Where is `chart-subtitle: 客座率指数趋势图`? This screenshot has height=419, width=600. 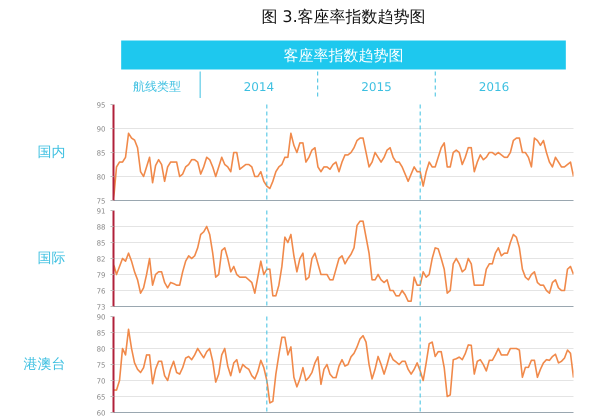
chart-subtitle: 客座率指数趋势图 is located at coordinates (344, 55).